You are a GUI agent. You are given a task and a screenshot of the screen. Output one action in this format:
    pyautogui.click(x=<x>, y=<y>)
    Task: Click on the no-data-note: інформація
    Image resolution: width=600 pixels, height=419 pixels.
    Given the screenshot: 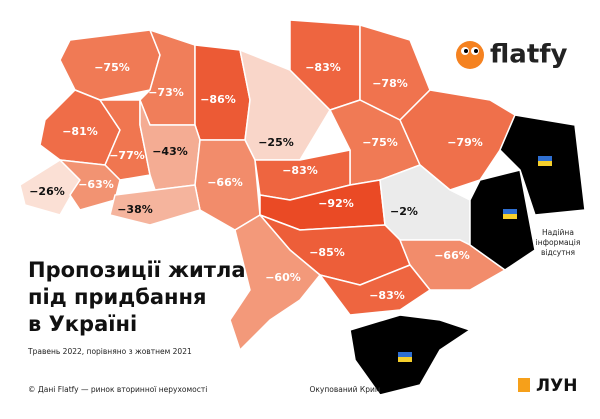 What is the action you would take?
    pyautogui.click(x=558, y=242)
    